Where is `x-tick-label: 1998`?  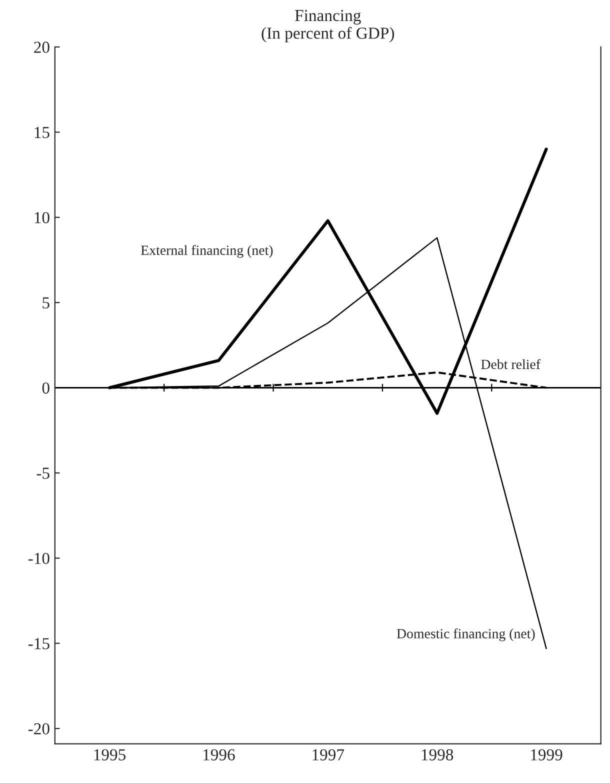 x-tick-label: 1998 is located at coordinates (438, 754).